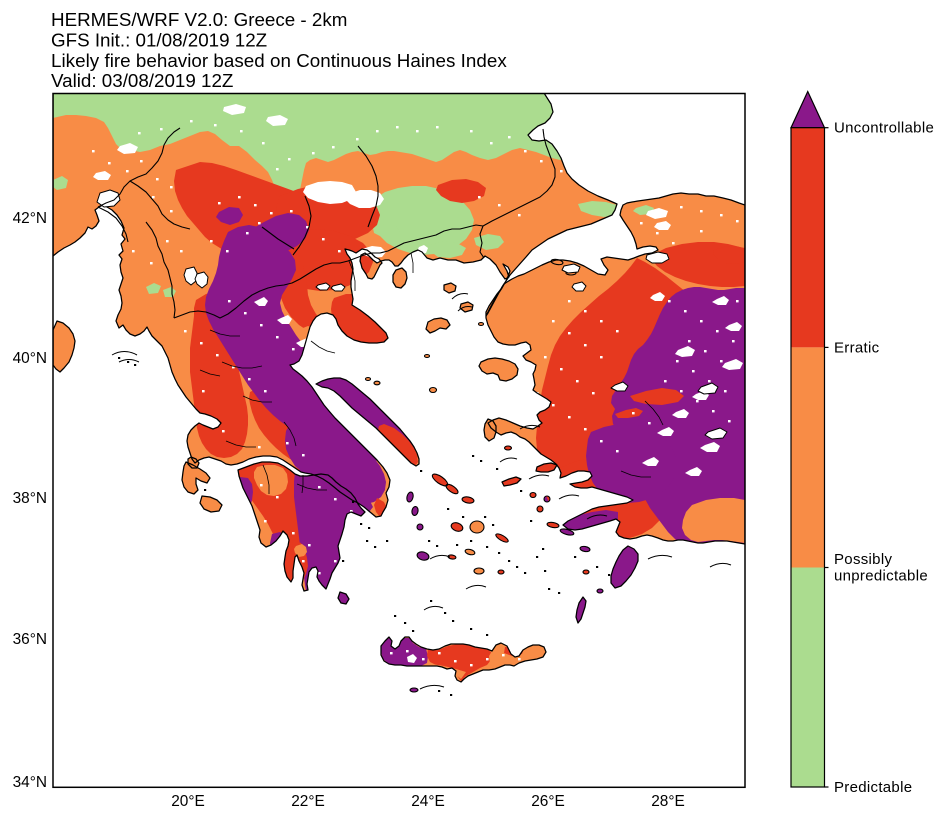  I want to click on svg-text: 28°E, so click(668, 801).